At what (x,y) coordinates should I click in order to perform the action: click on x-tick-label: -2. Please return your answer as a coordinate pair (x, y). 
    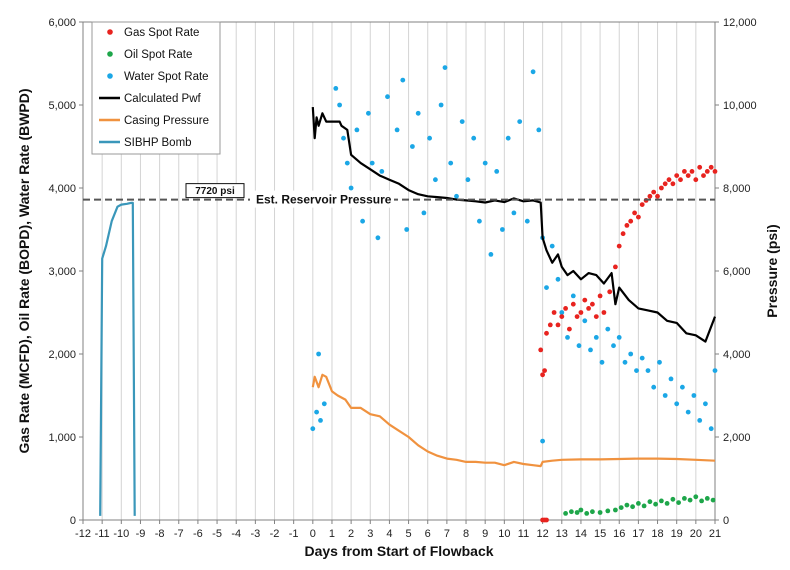
    Looking at the image, I should click on (275, 534).